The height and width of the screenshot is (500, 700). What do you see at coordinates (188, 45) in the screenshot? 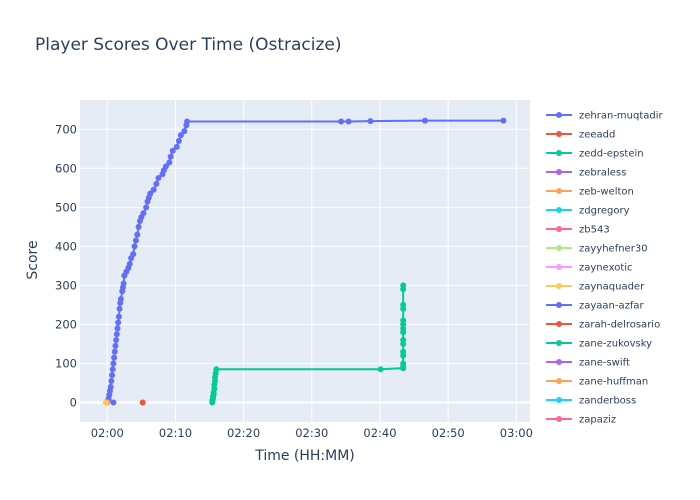
I see `chart-title: Player Scores Over Time (Ostracize)` at bounding box center [188, 45].